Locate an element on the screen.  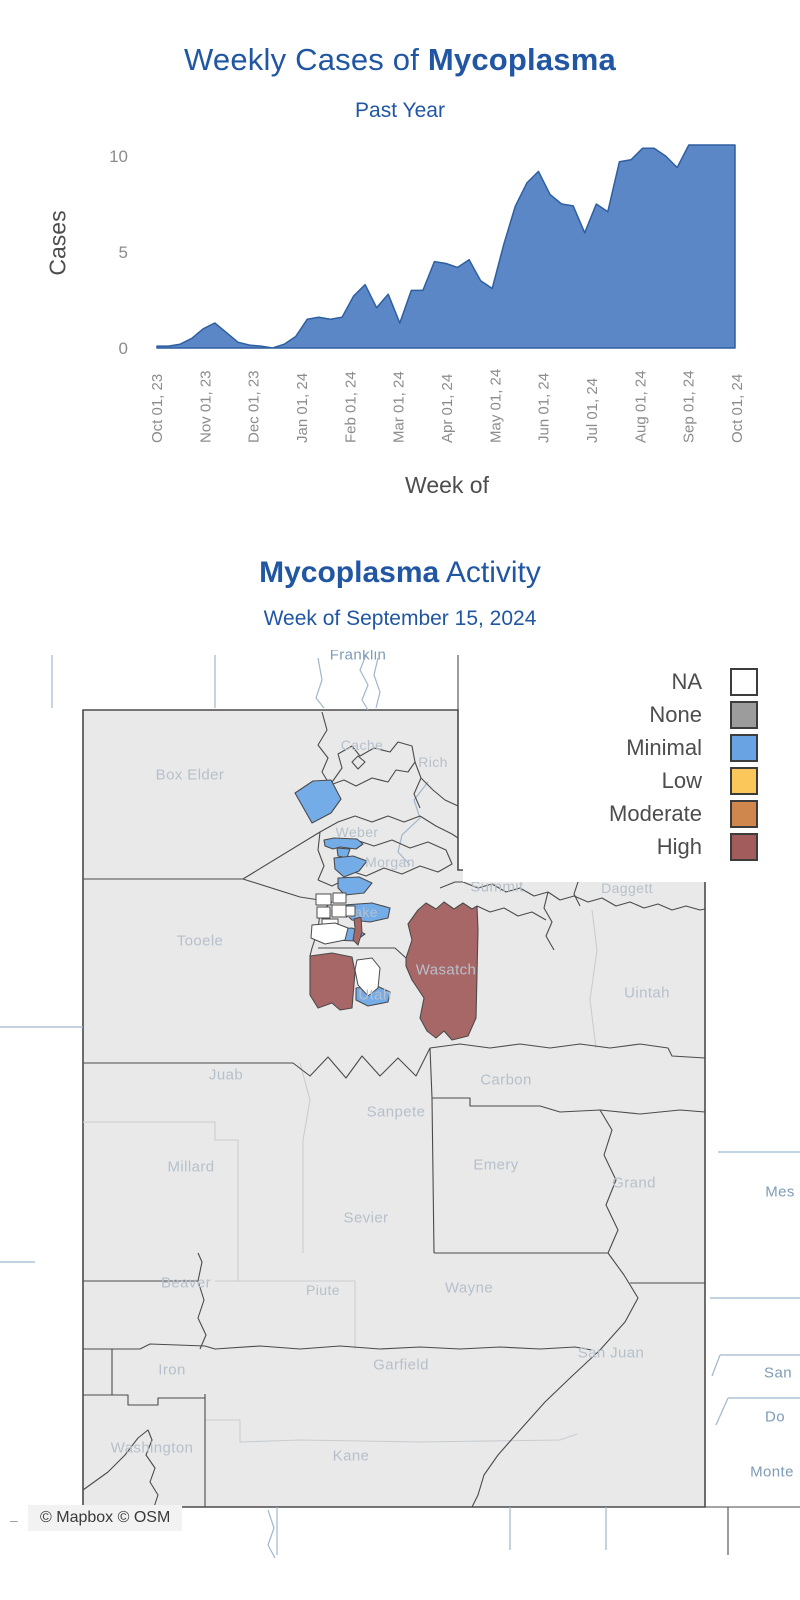
x-tick-label: Mar 01, 24 is located at coordinates (399, 407).